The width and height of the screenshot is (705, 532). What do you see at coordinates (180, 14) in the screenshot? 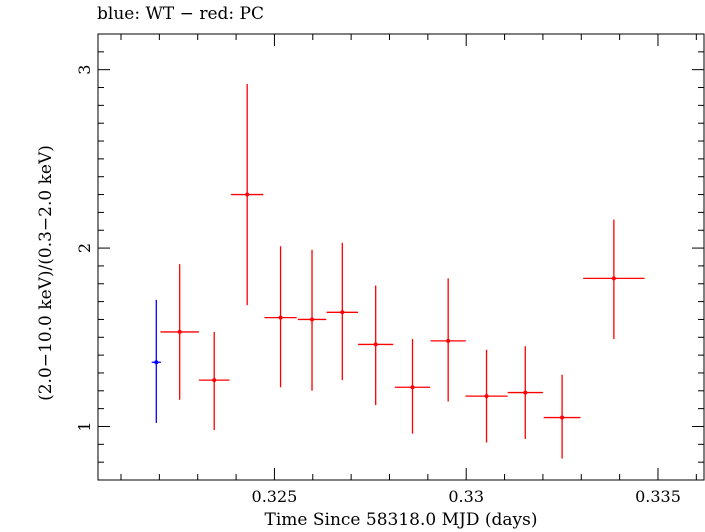
I see `chart-title: blue: WT − red: PC` at bounding box center [180, 14].